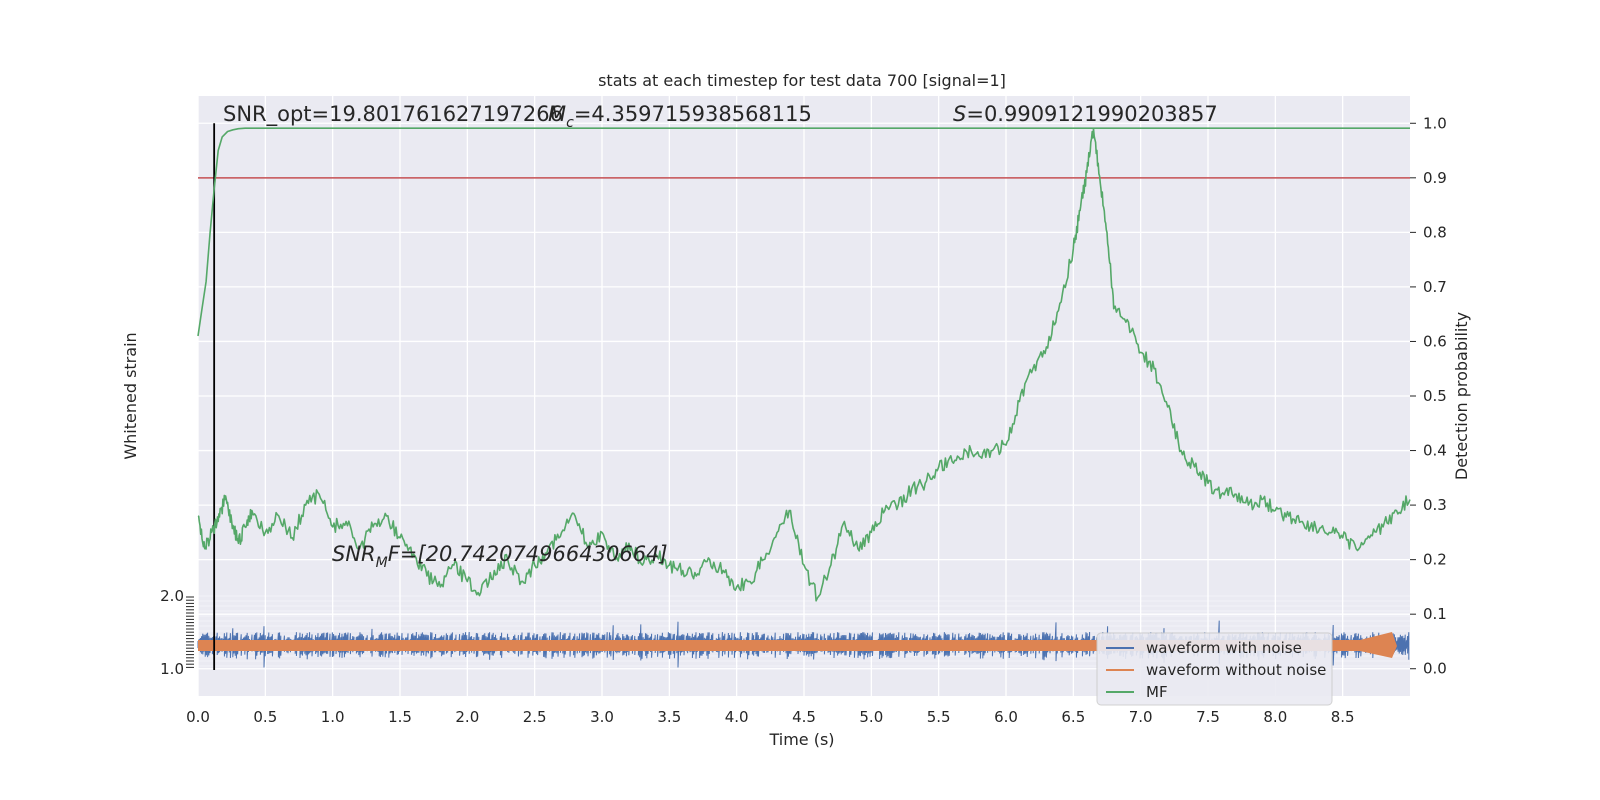 The image size is (1600, 800). Describe the element at coordinates (382, 563) in the screenshot. I see `snr-mf-subscript: M` at that location.